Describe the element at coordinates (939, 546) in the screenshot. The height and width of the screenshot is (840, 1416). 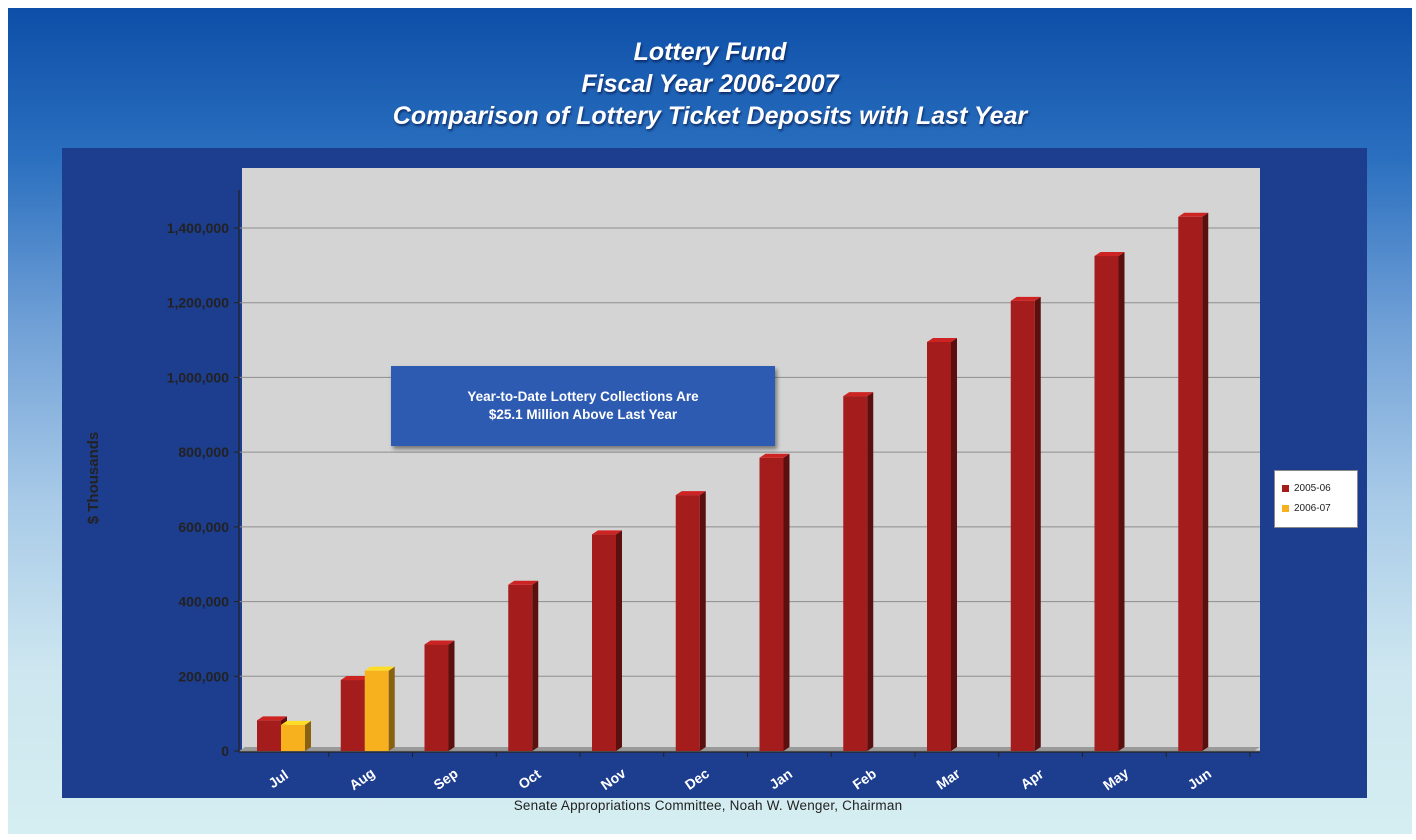
I see `bar-2005-06-mar` at that location.